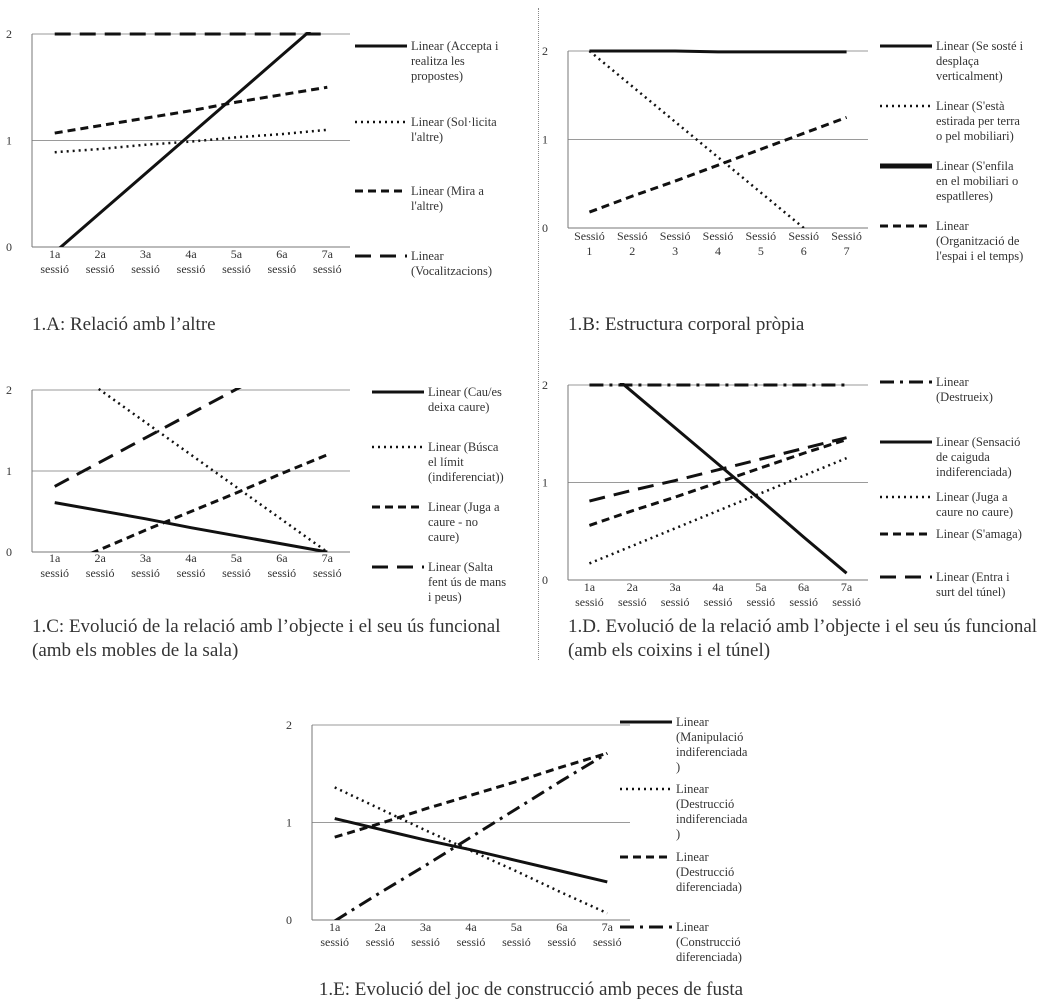  I want to click on x-tick-label: Sessió 6, so click(803, 243).